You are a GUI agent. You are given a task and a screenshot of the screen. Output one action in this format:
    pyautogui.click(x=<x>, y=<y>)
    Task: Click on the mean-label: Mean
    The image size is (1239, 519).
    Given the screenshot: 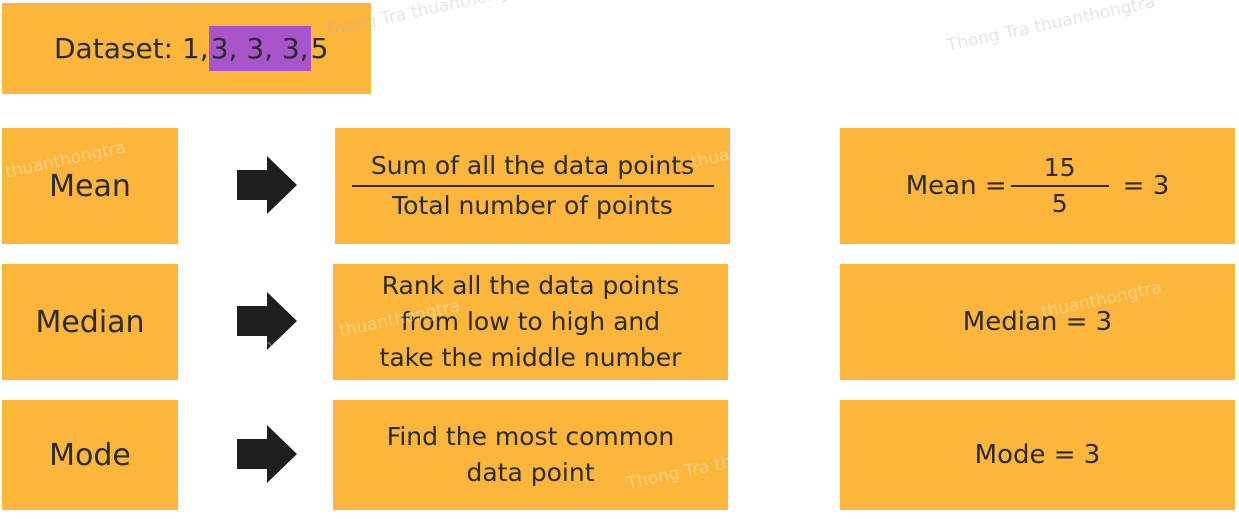 What is the action you would take?
    pyautogui.click(x=90, y=186)
    